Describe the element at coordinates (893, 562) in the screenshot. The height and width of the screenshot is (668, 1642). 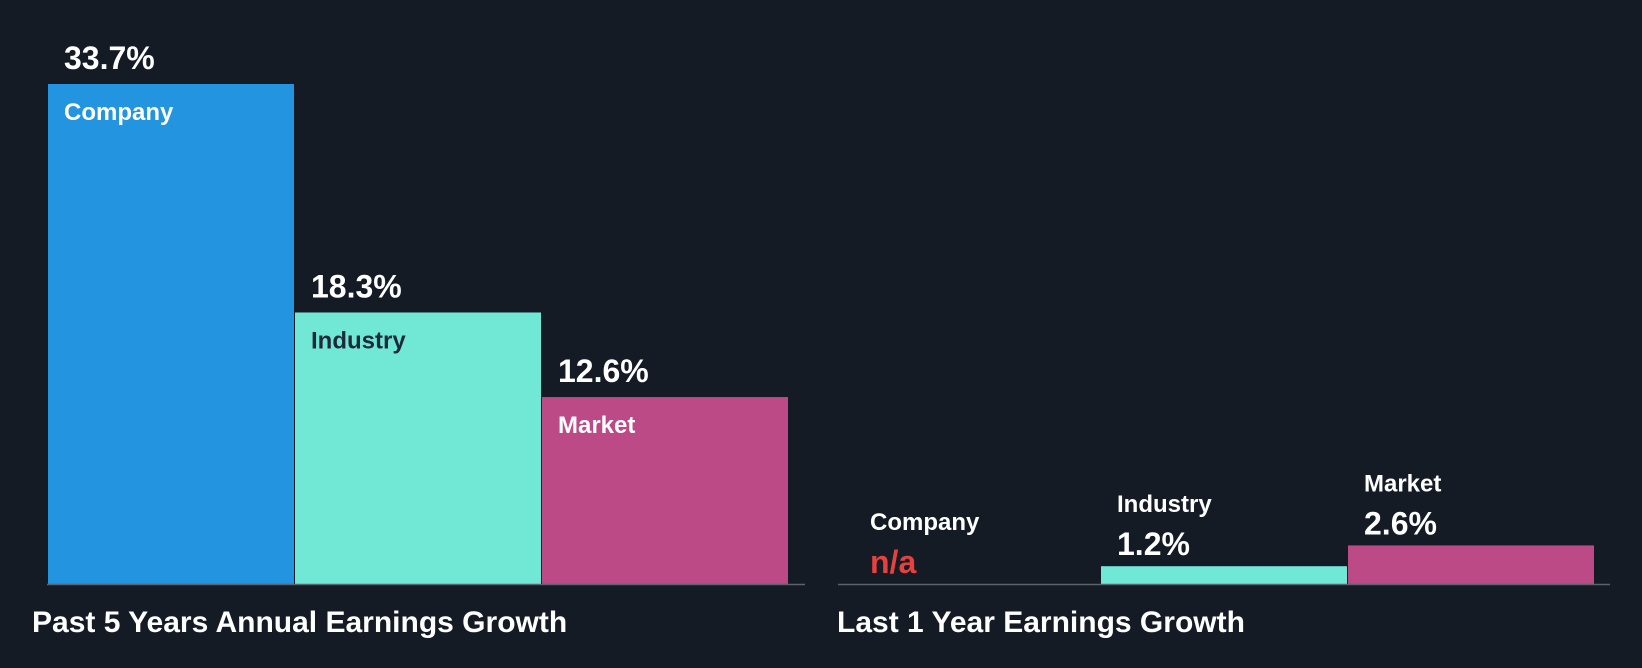
I see `value-label-last1-company: n/a` at that location.